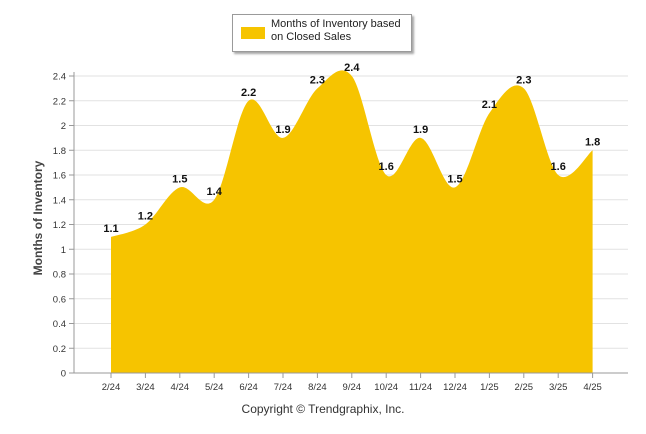  What do you see at coordinates (145, 217) in the screenshot?
I see `data-label: 1.2` at bounding box center [145, 217].